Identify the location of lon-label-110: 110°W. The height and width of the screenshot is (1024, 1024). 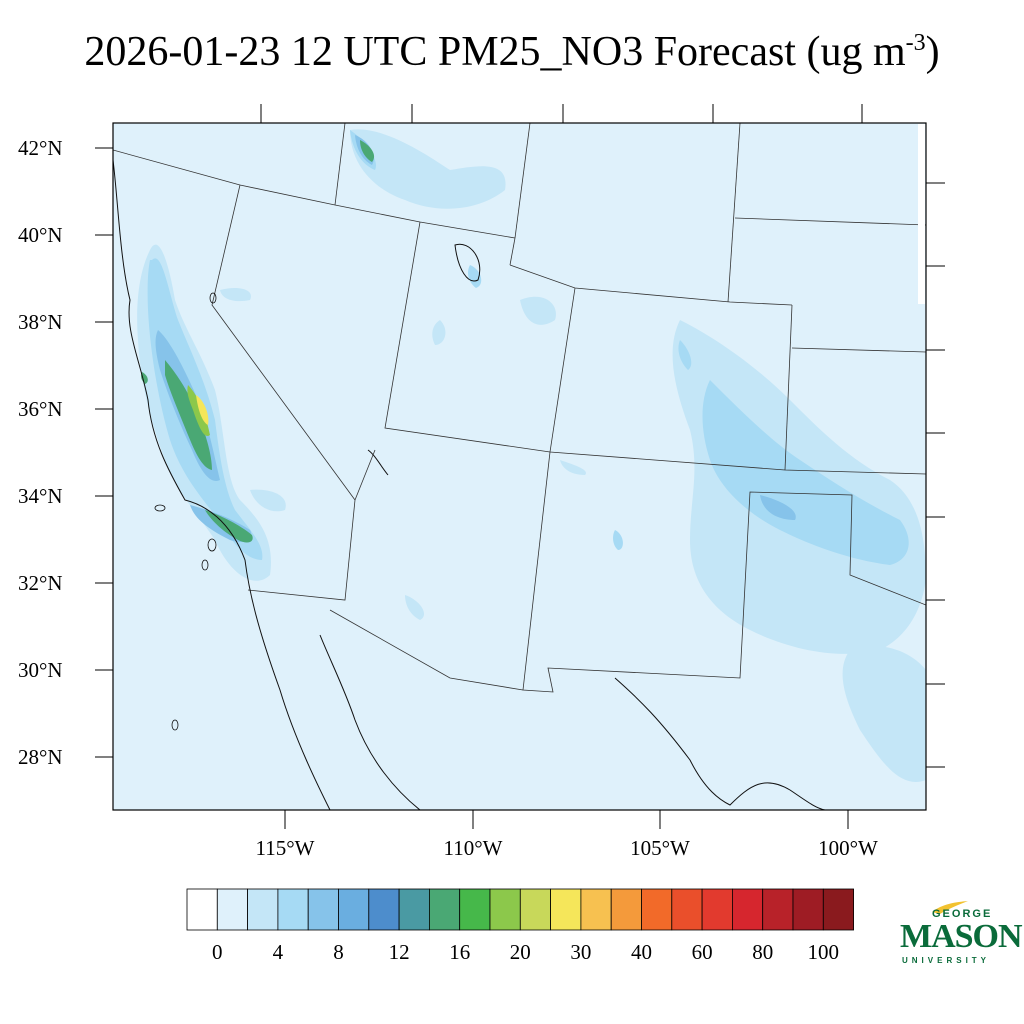
(473, 848).